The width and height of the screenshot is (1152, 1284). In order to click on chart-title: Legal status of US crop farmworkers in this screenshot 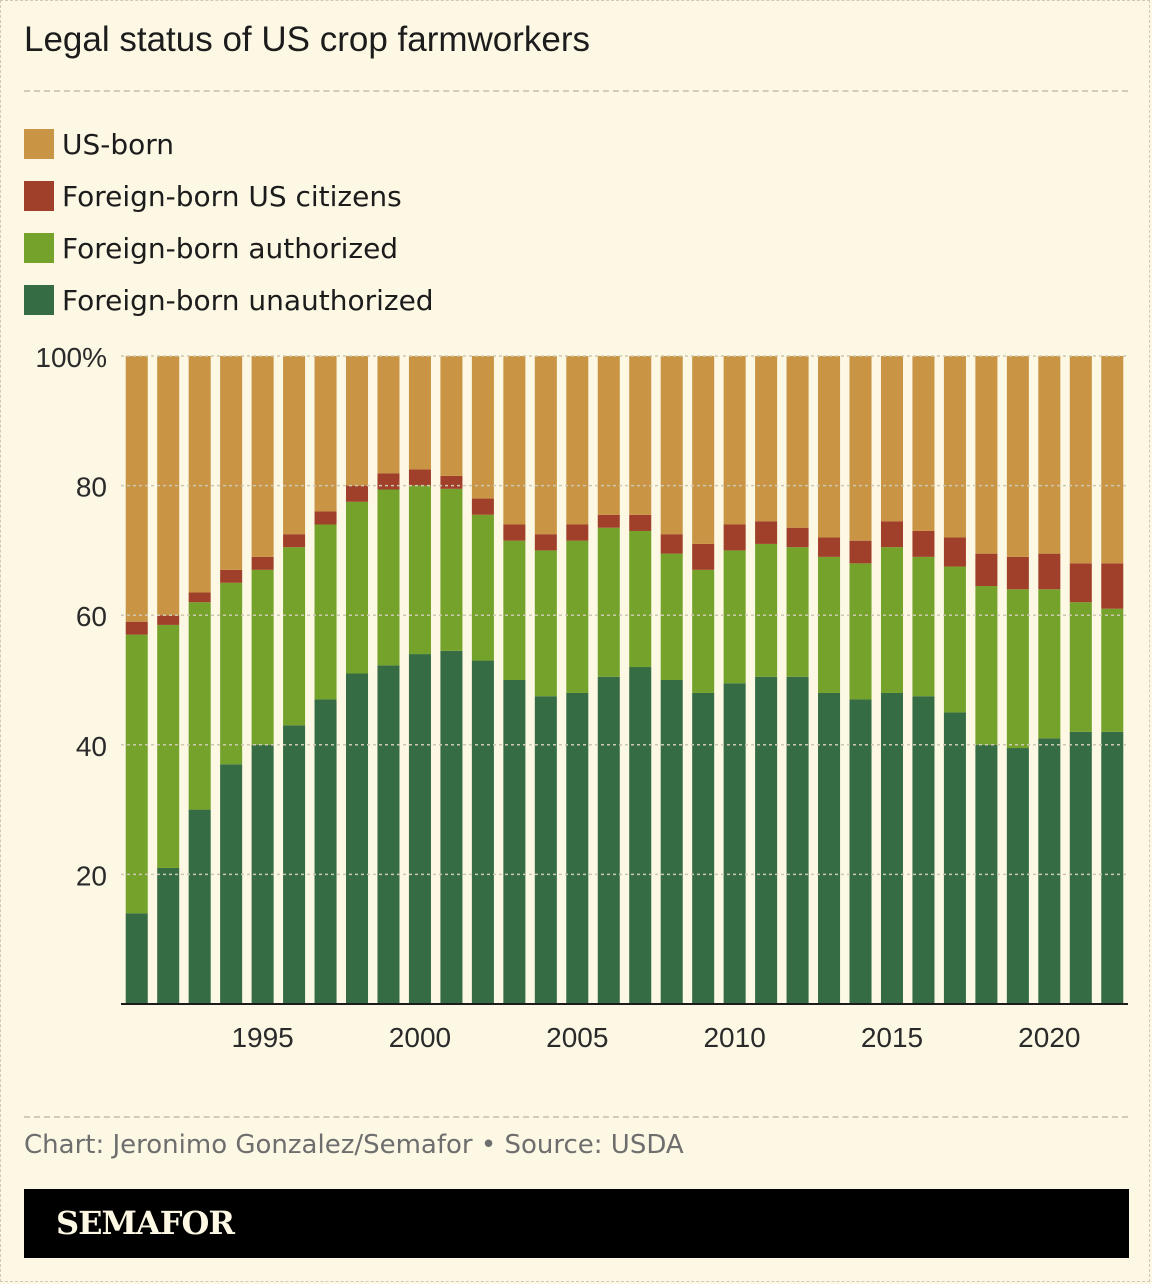, I will do `click(307, 39)`.